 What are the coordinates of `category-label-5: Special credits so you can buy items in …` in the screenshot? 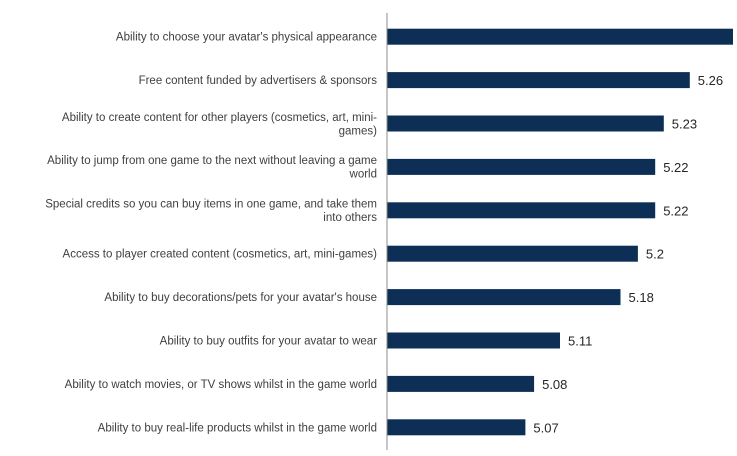 It's located at (211, 212).